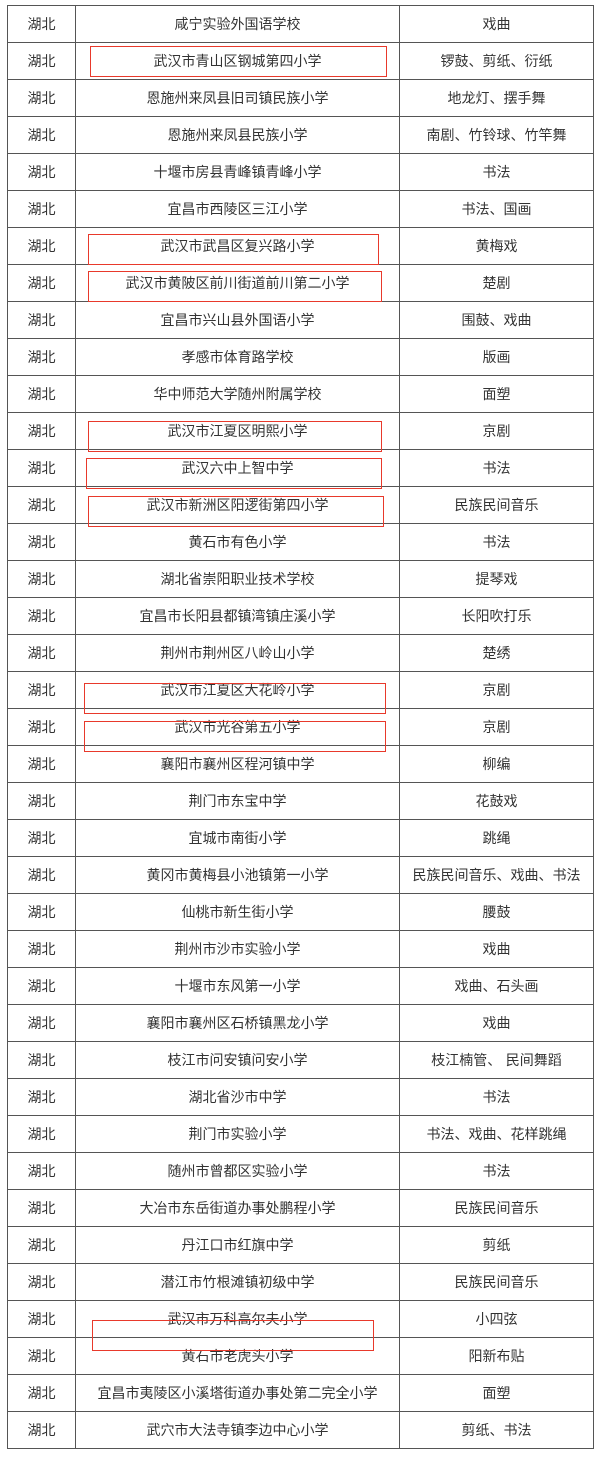 The image size is (600, 1474). What do you see at coordinates (300, 1023) in the screenshot?
I see `table-row: 湖北 襄阳市襄州区石桥镇黑龙小学 戏曲` at bounding box center [300, 1023].